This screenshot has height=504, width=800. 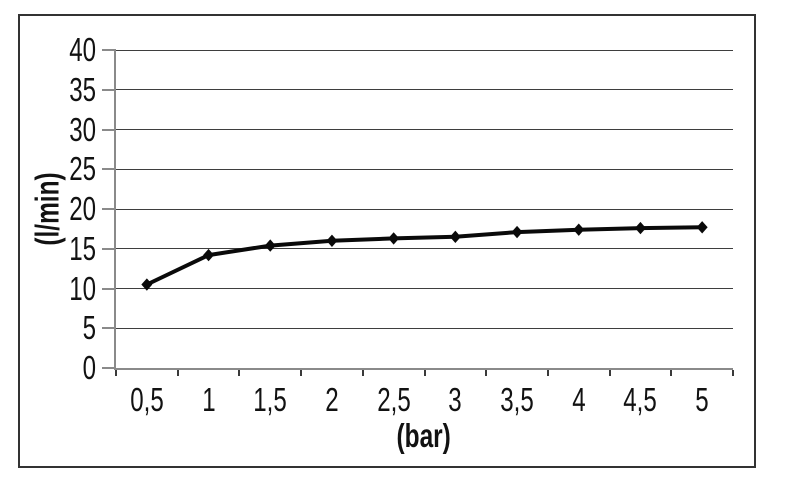 What do you see at coordinates (89, 367) in the screenshot?
I see `y-tick-label: 0` at bounding box center [89, 367].